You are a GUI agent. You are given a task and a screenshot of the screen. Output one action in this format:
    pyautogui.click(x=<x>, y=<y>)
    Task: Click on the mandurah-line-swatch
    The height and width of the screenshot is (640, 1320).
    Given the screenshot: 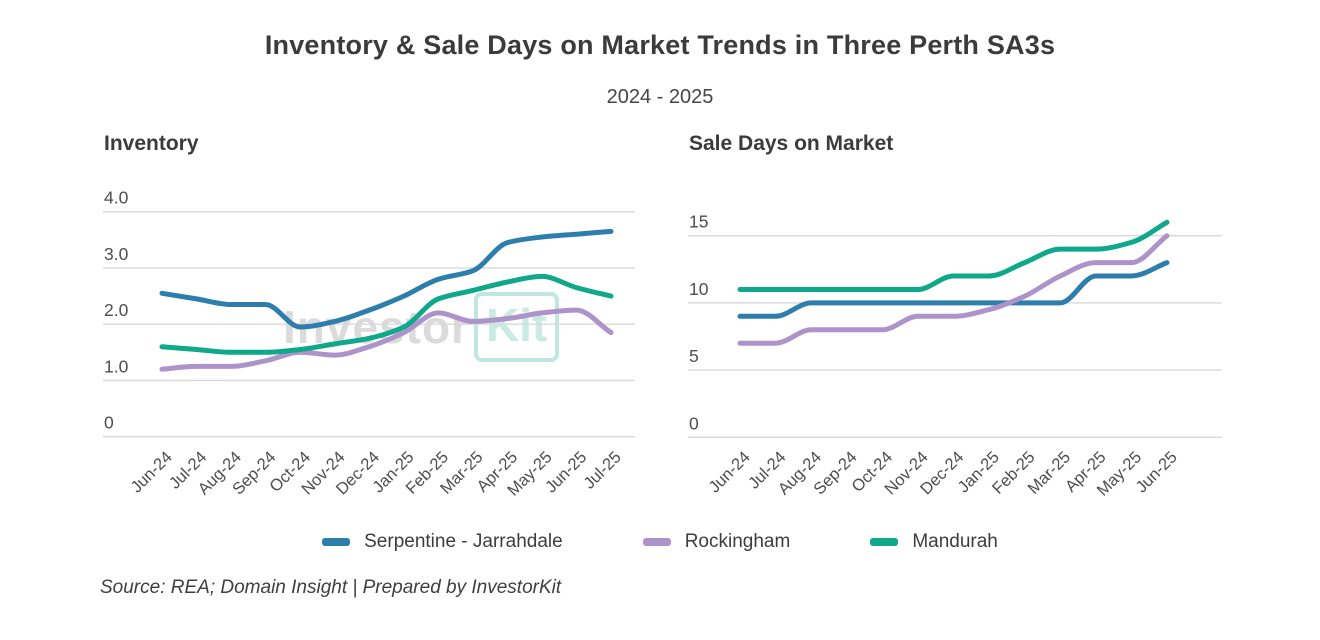 What is the action you would take?
    pyautogui.click(x=884, y=542)
    